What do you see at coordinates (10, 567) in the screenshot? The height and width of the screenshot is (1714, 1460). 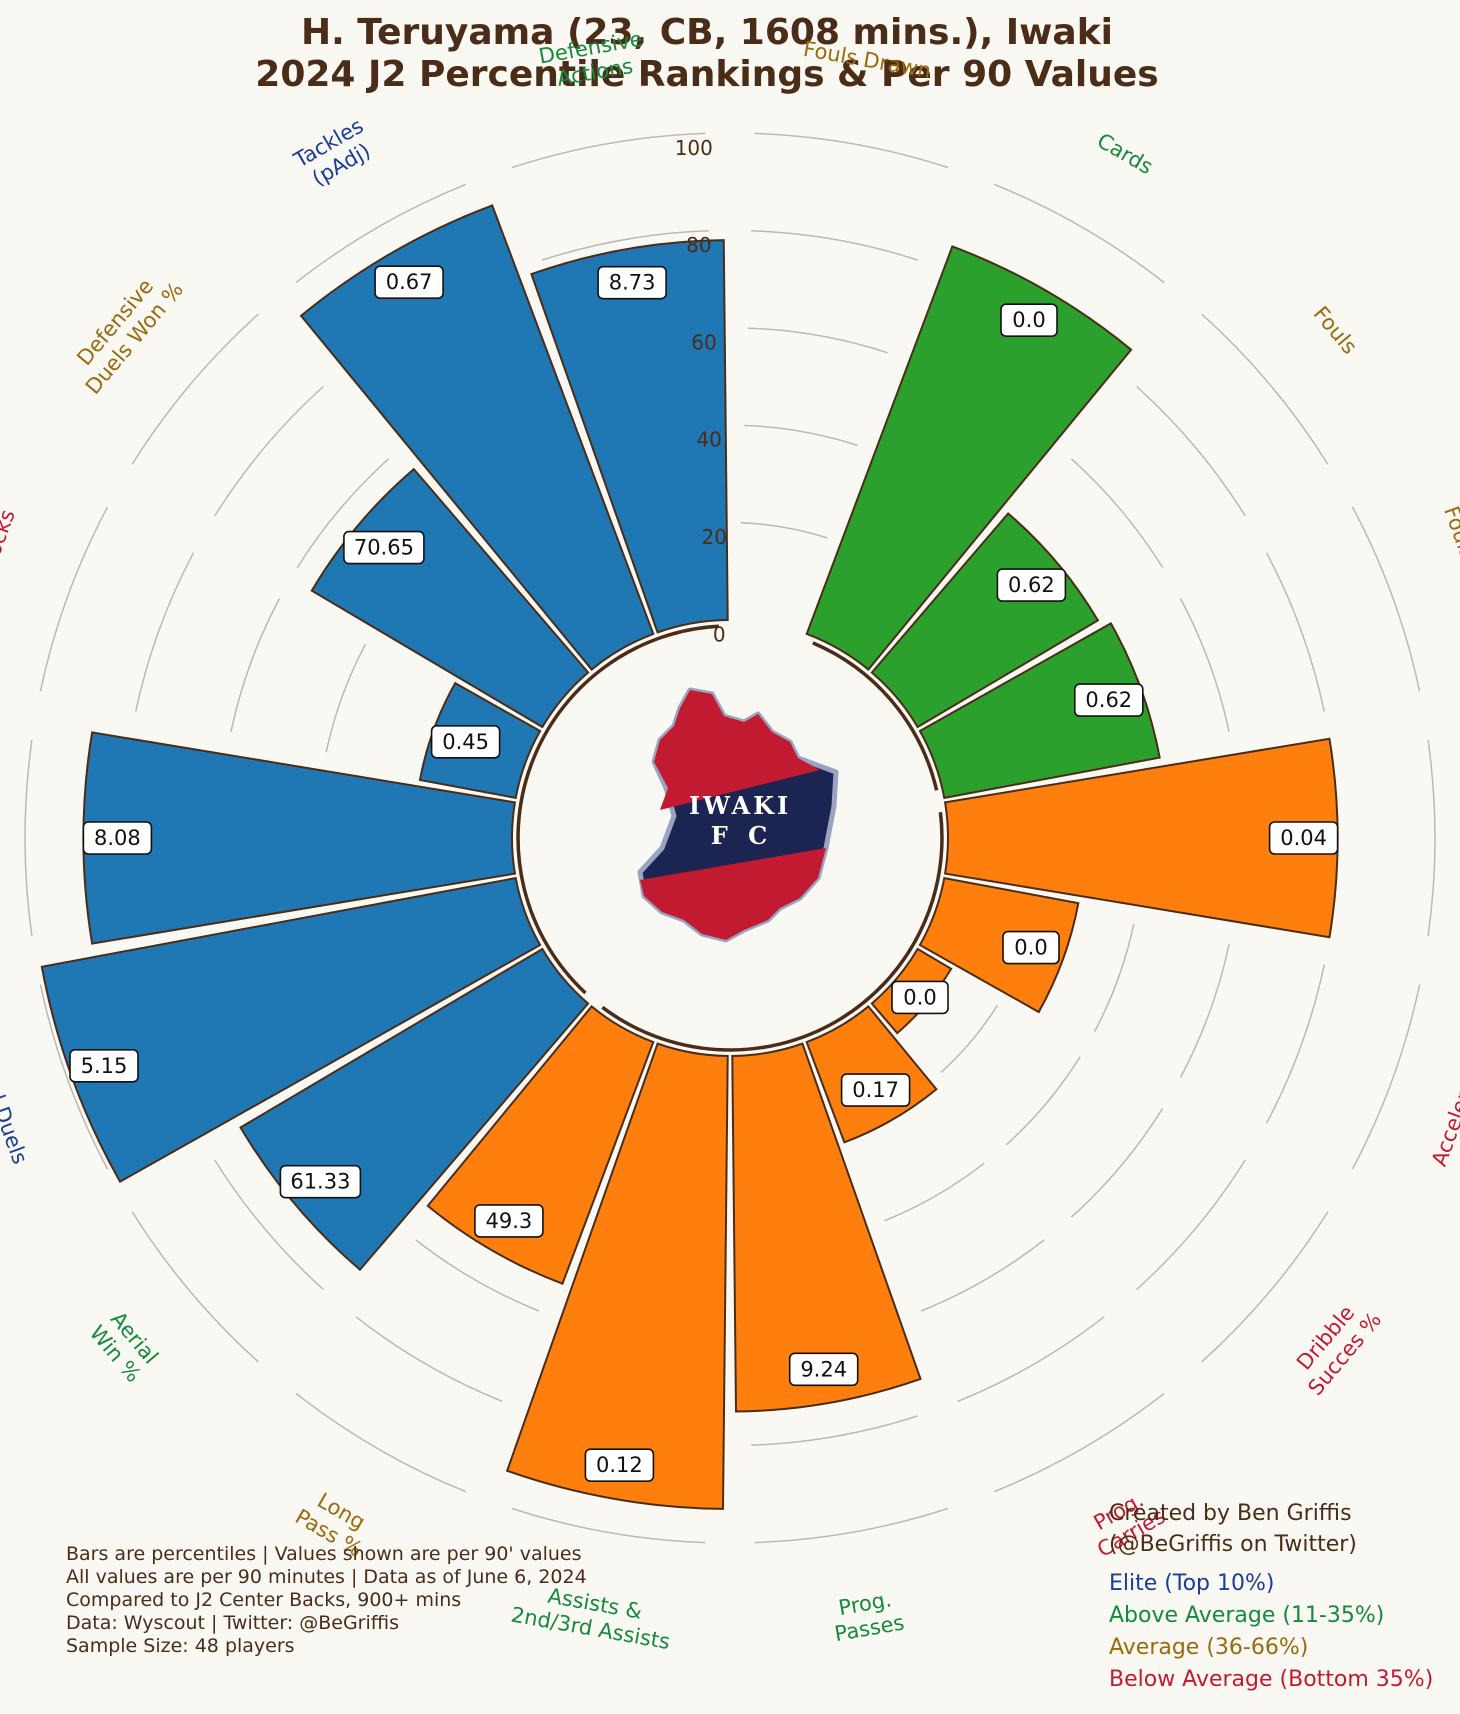 I see `category-label-15: Shot Blocks` at bounding box center [10, 567].